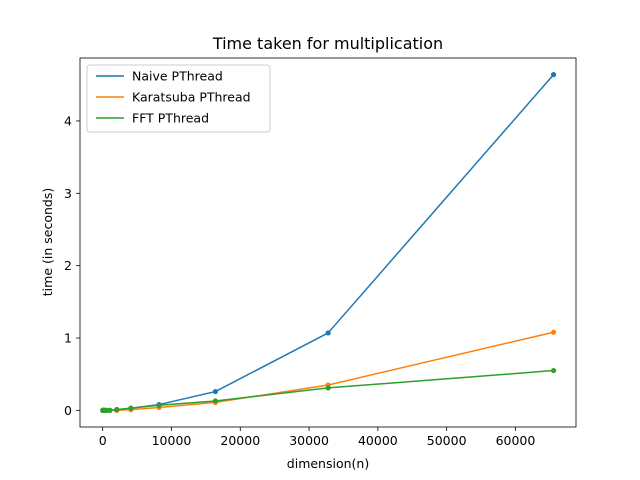 This screenshot has height=480, width=640. I want to click on y-tick-label: 0, so click(68, 410).